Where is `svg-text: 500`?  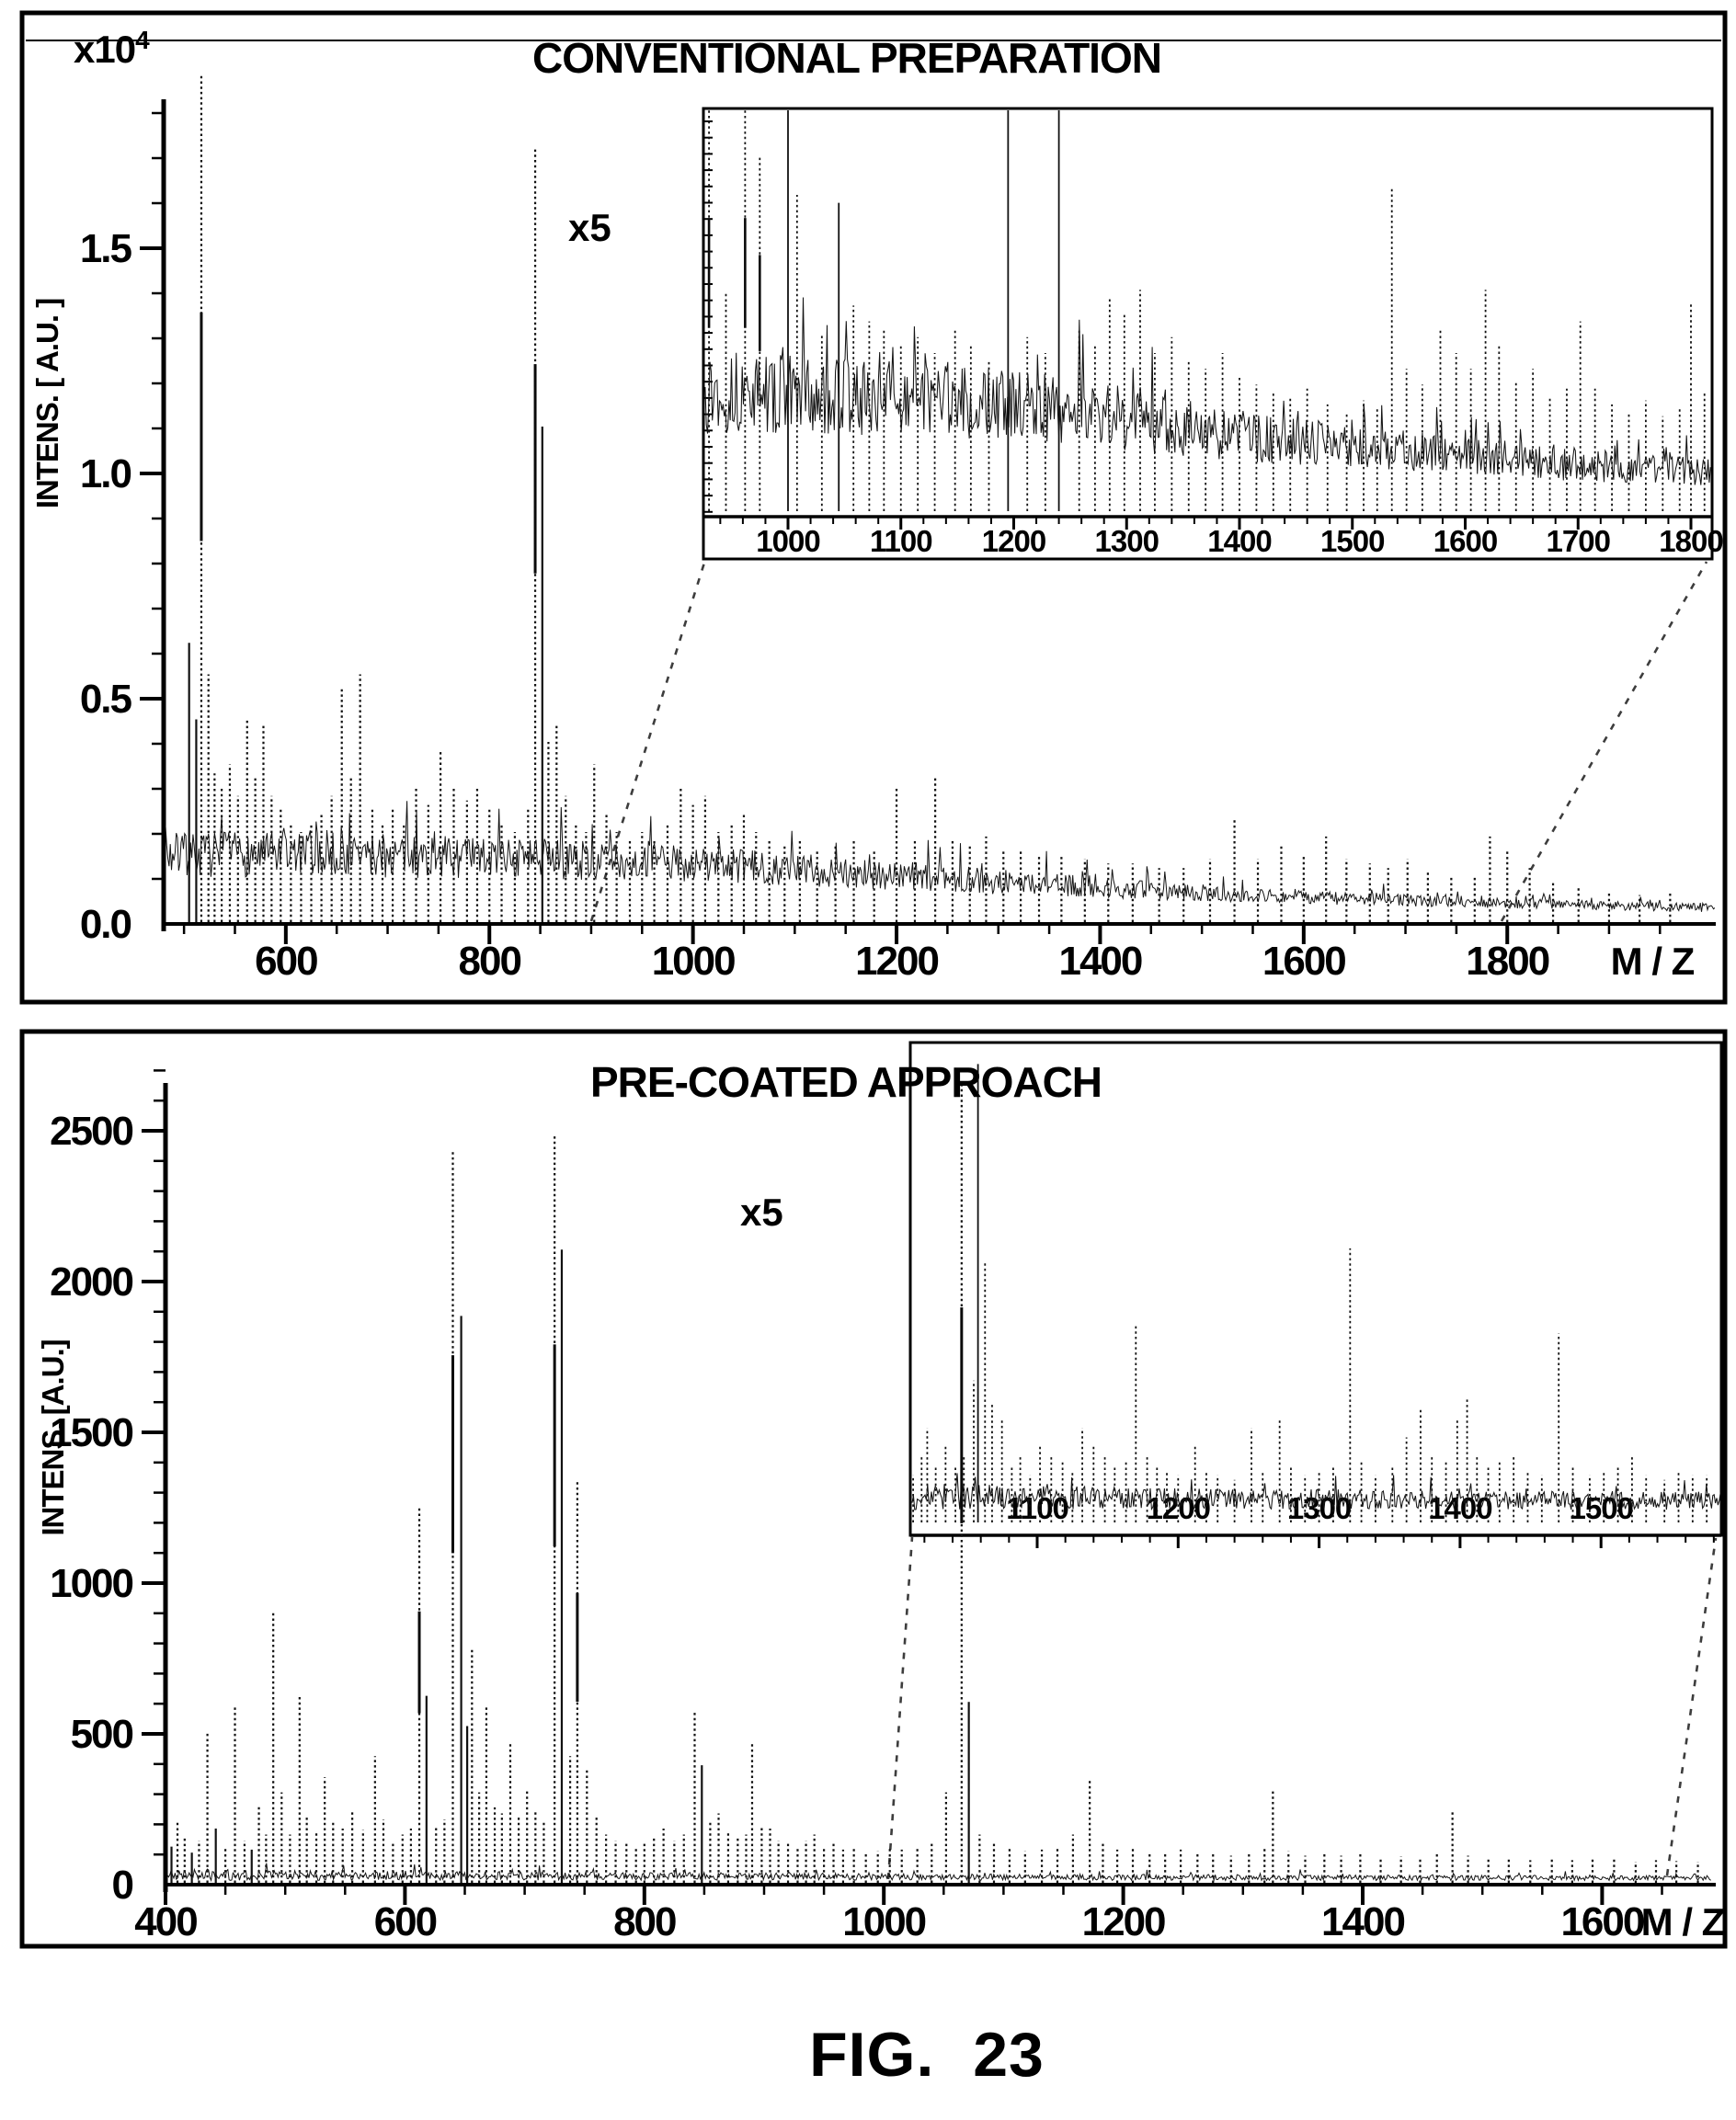
svg-text: 500 is located at coordinates (102, 1735).